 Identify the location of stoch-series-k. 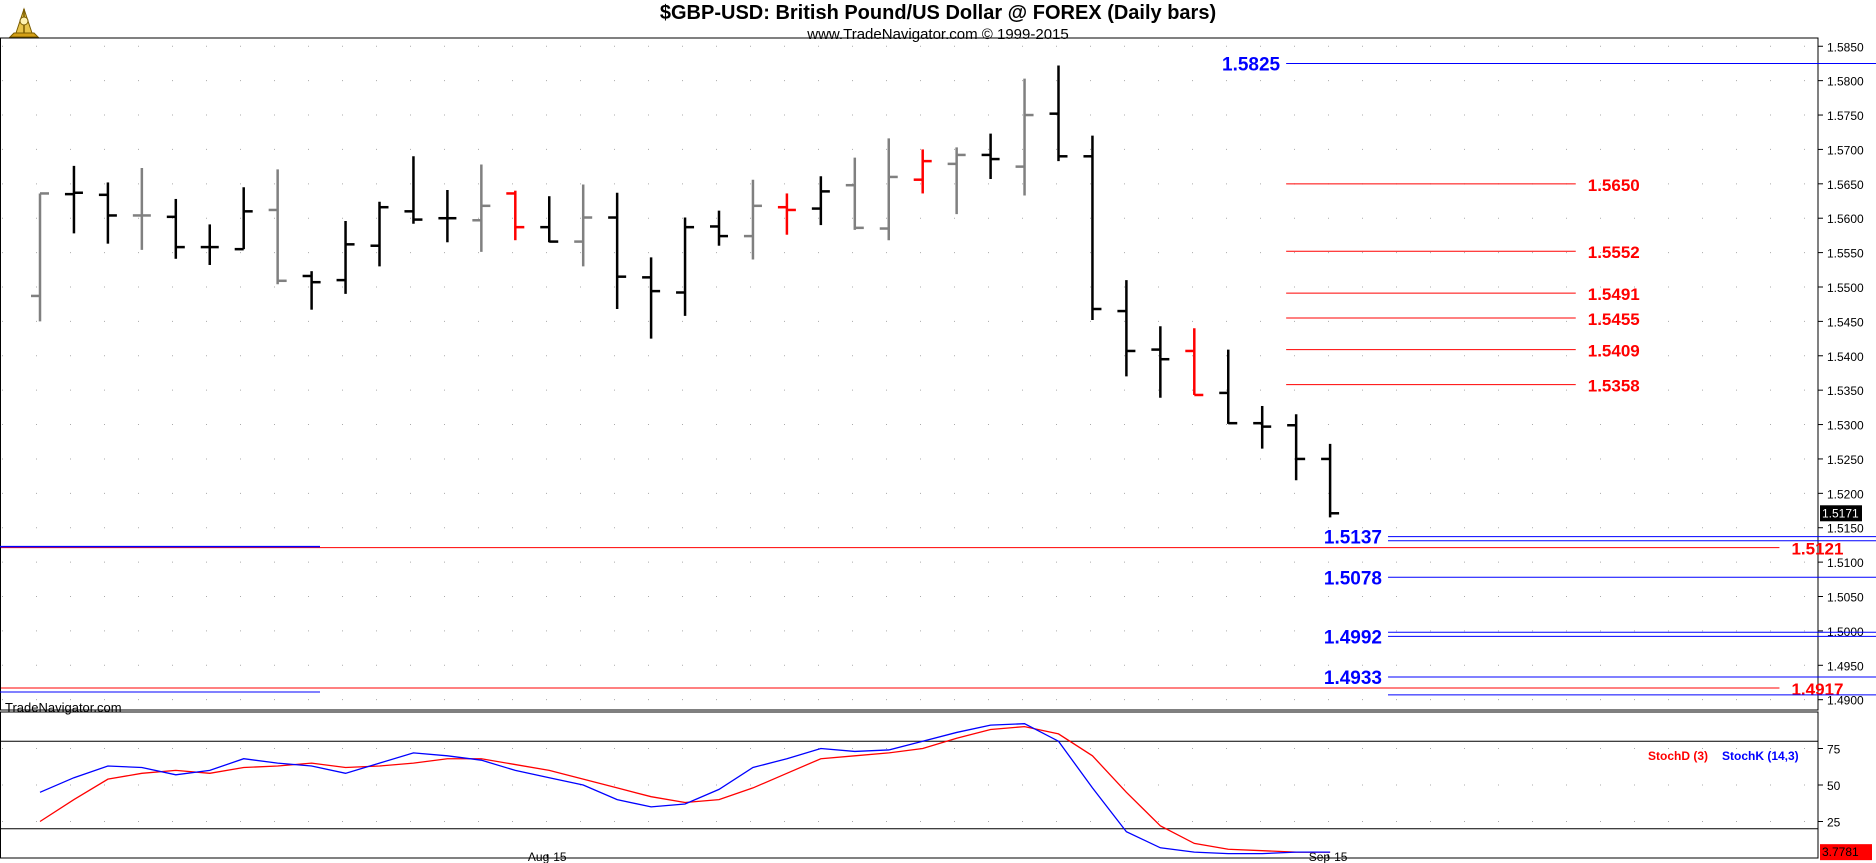
(685, 789).